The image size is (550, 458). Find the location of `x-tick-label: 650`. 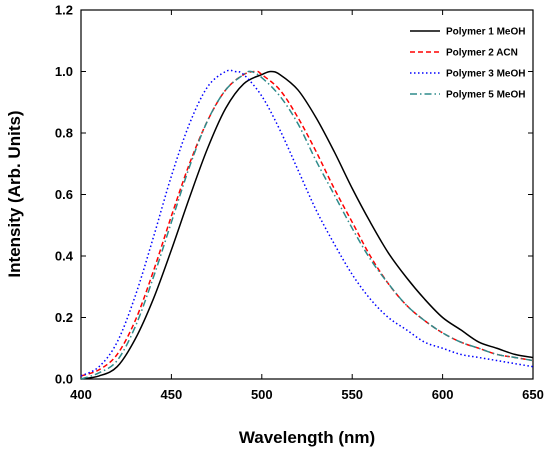

x-tick-label: 650 is located at coordinates (533, 394).